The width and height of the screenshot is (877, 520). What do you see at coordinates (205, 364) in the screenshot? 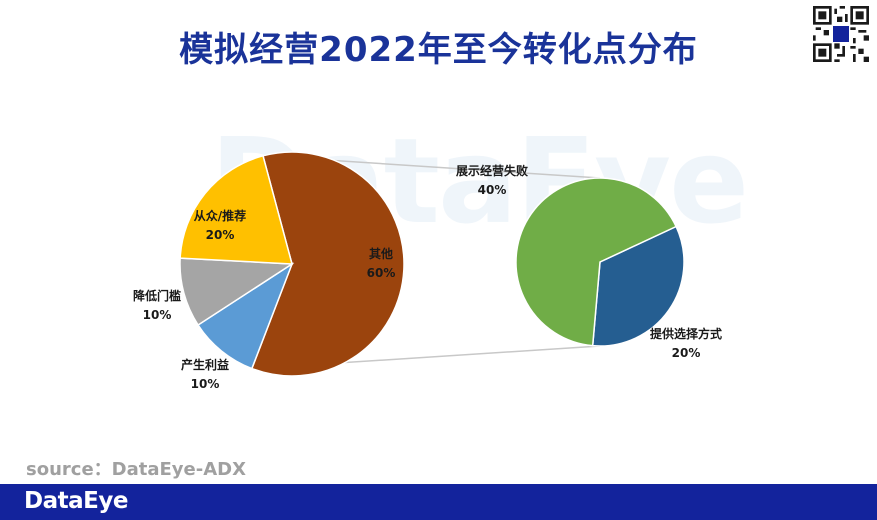
I see `main-pie-slice-label-1: 产生利益` at bounding box center [205, 364].